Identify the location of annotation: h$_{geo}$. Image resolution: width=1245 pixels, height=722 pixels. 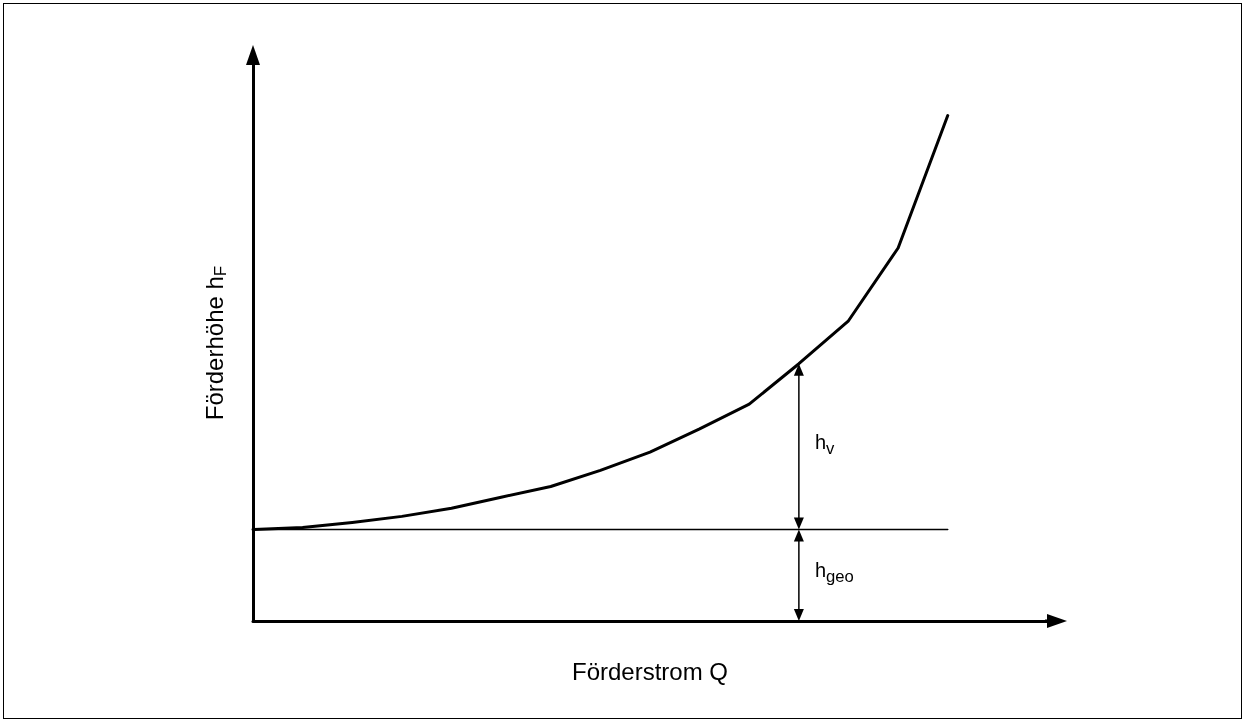
(834, 573).